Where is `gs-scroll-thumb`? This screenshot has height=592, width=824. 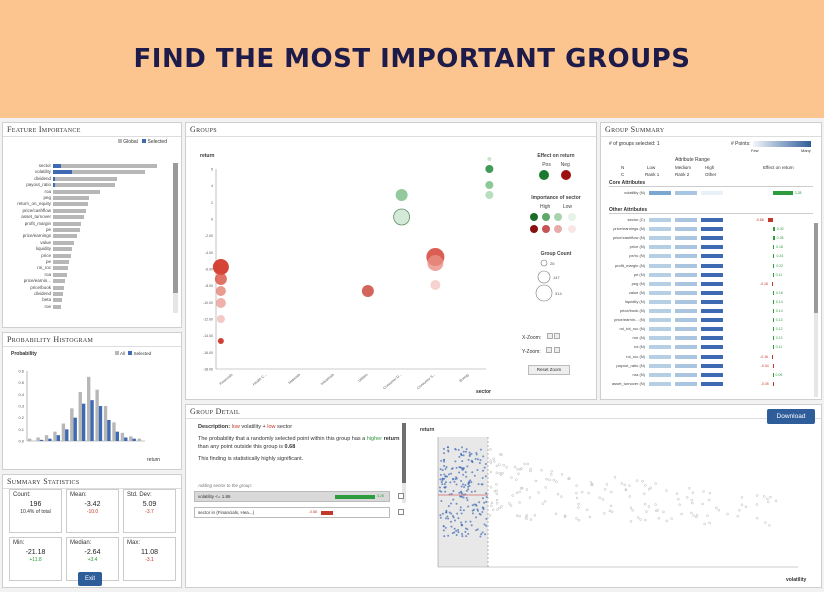 gs-scroll-thumb is located at coordinates (816, 268).